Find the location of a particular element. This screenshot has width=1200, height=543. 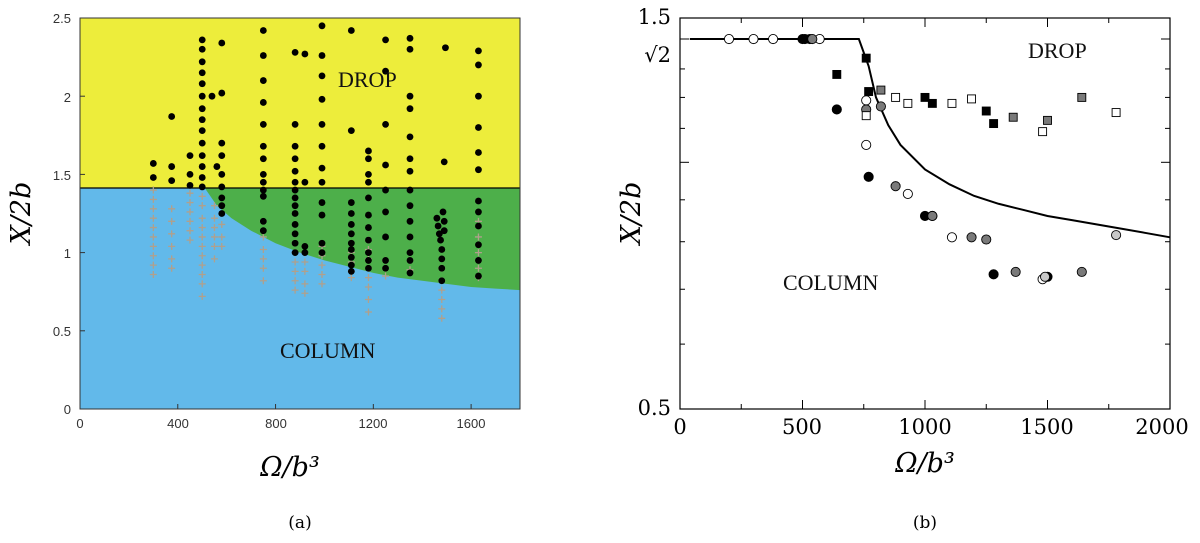

ytick-a-1: 0.5 is located at coordinates (62, 331).